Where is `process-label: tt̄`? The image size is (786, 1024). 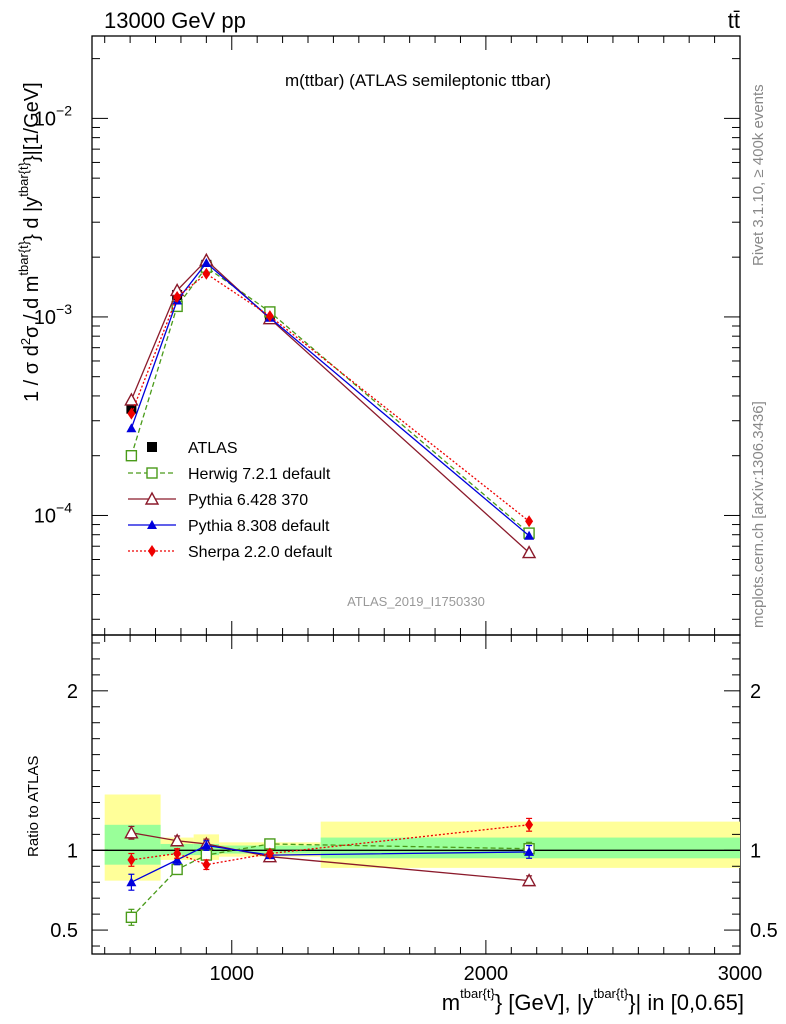 process-label: tt̄ is located at coordinates (734, 20).